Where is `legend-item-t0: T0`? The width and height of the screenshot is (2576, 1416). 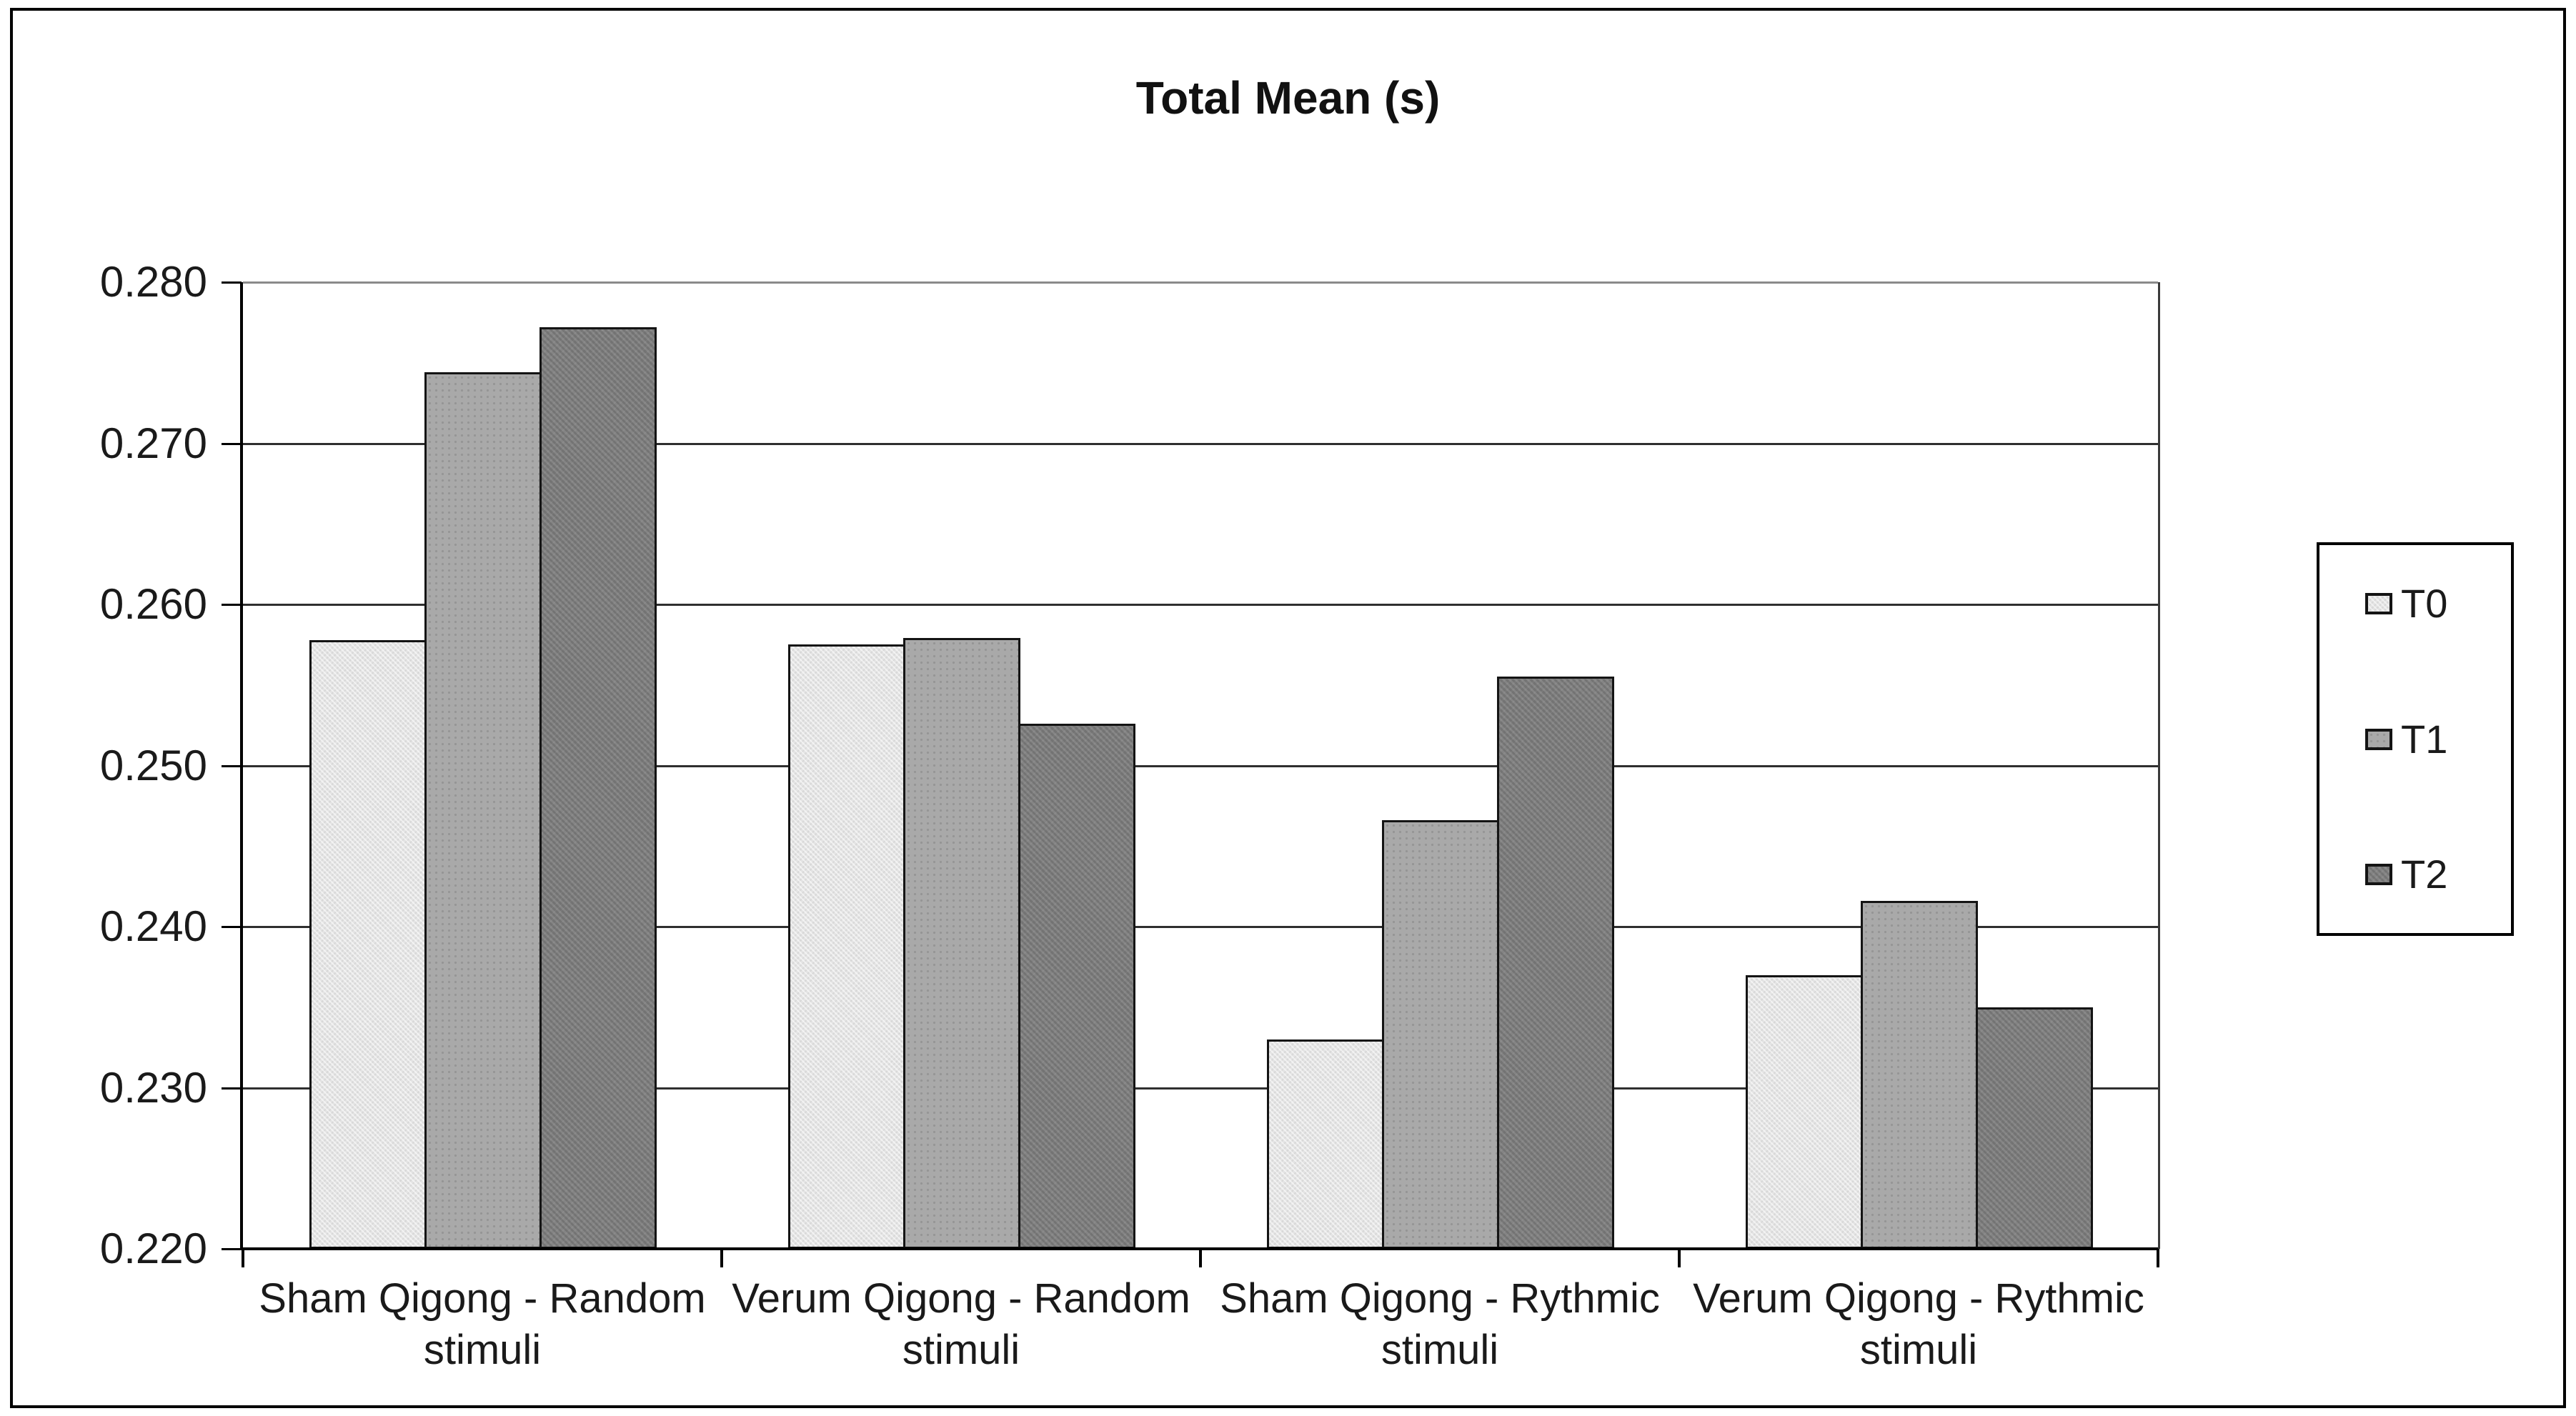
legend-item-t0: T0 is located at coordinates (2406, 603).